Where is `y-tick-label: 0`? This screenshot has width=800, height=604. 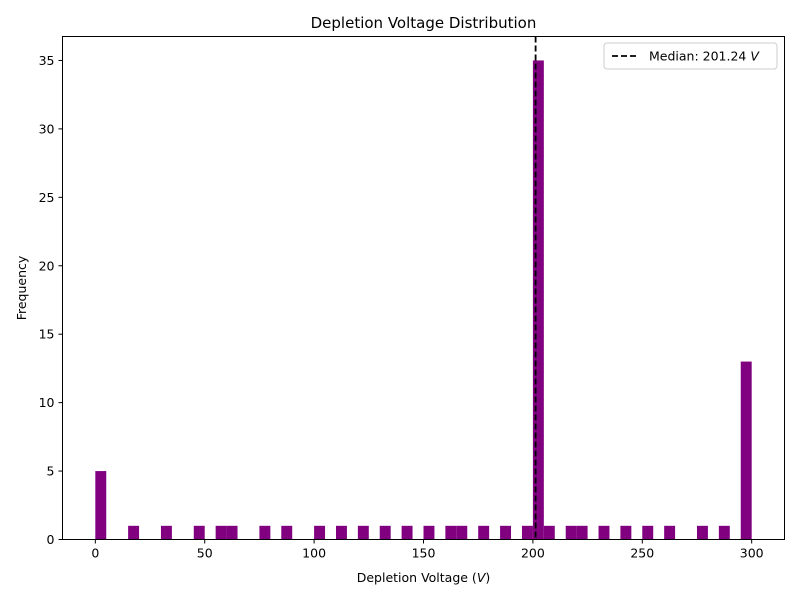 y-tick-label: 0 is located at coordinates (51, 539).